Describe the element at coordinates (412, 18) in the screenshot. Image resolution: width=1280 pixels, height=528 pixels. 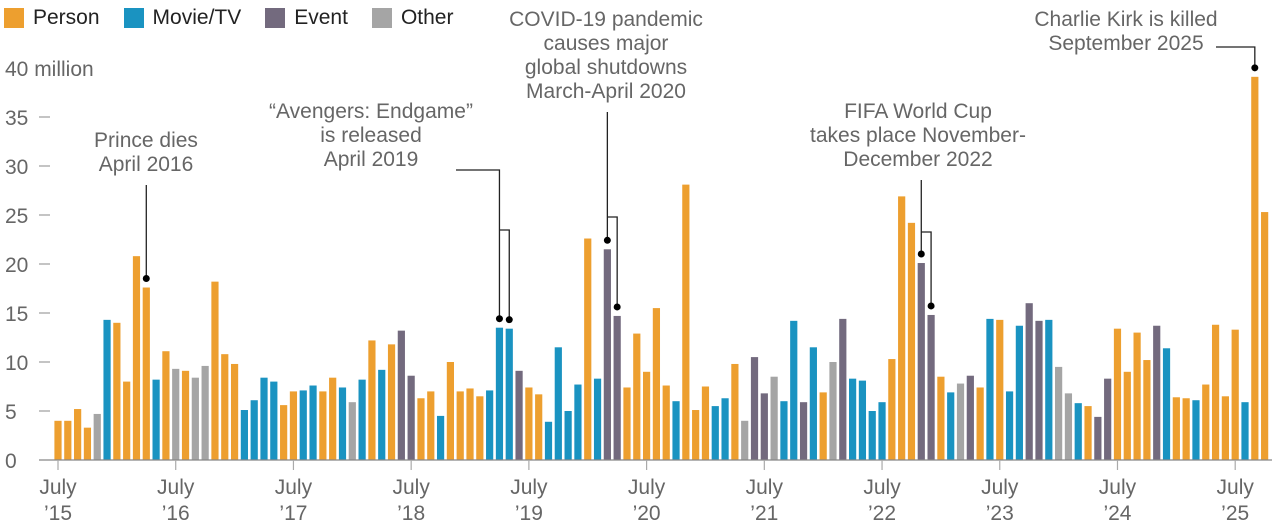
I see `legend-item-other: Other` at that location.